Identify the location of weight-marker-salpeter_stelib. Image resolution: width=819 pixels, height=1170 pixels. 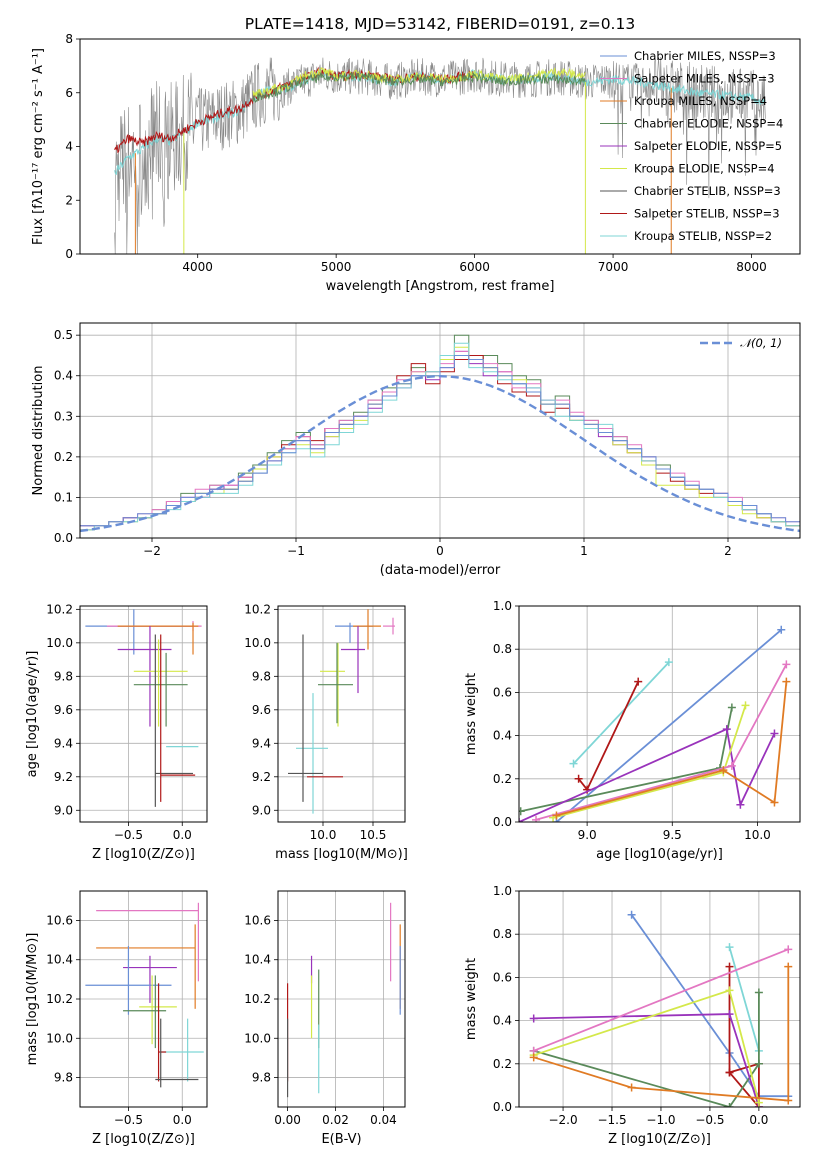
(638, 681).